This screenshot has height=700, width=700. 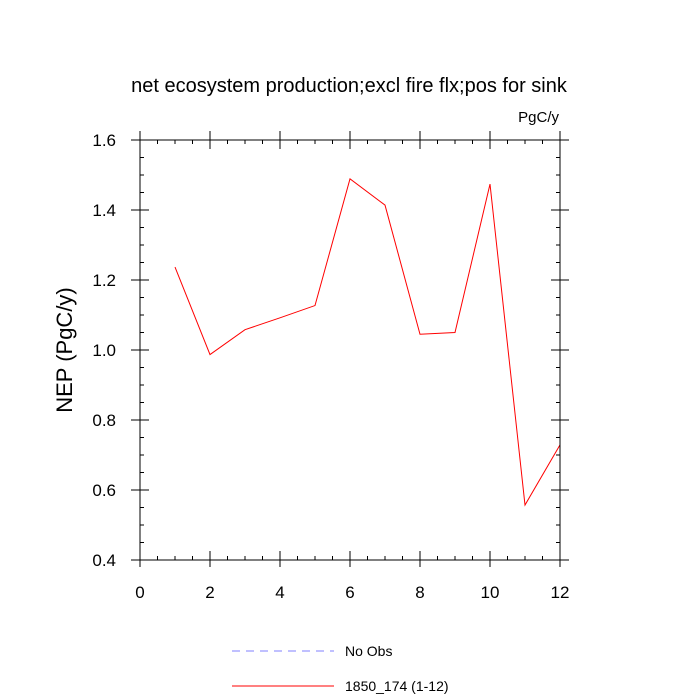 I want to click on legend-label: No Obs, so click(x=368, y=651).